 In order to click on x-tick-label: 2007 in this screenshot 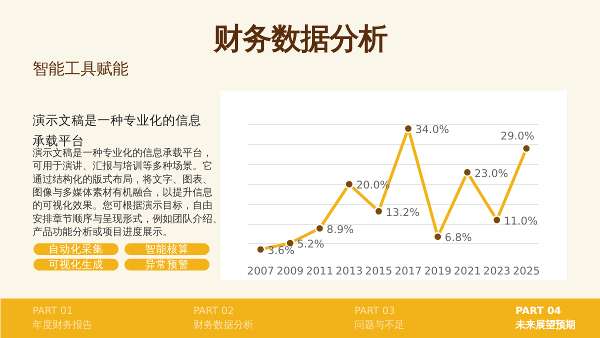, I will do `click(260, 271)`.